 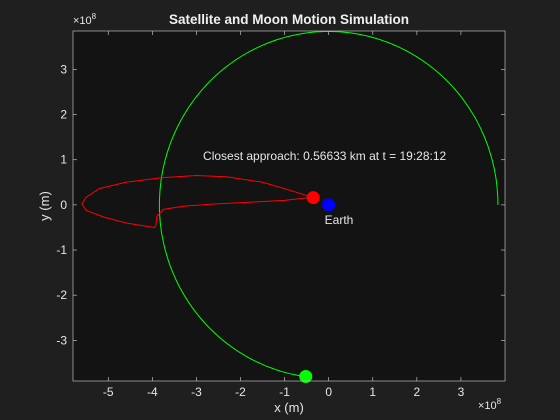 What do you see at coordinates (63, 205) in the screenshot?
I see `y-tick-label: 0` at bounding box center [63, 205].